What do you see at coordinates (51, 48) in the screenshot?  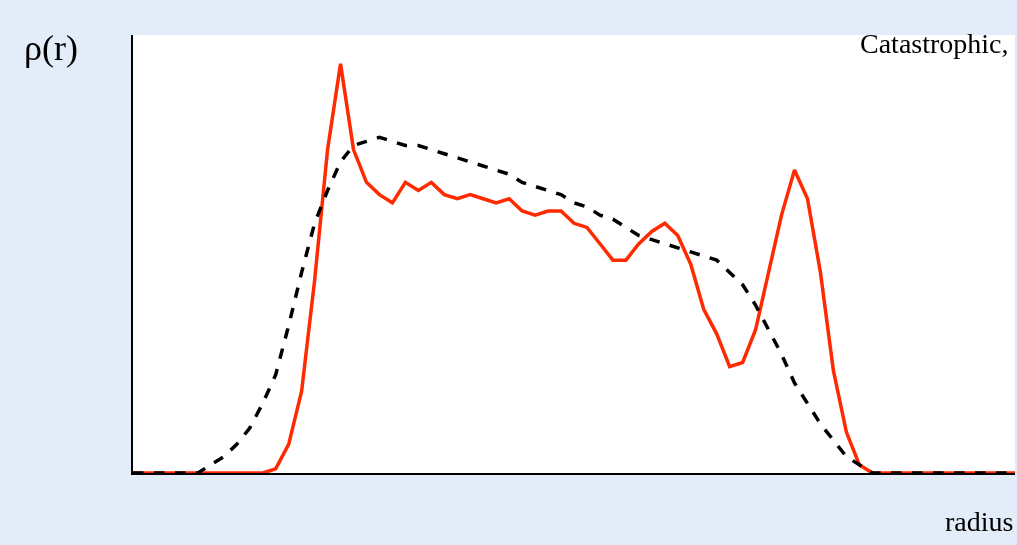 I see `y-axis-title: ρ(r)` at bounding box center [51, 48].